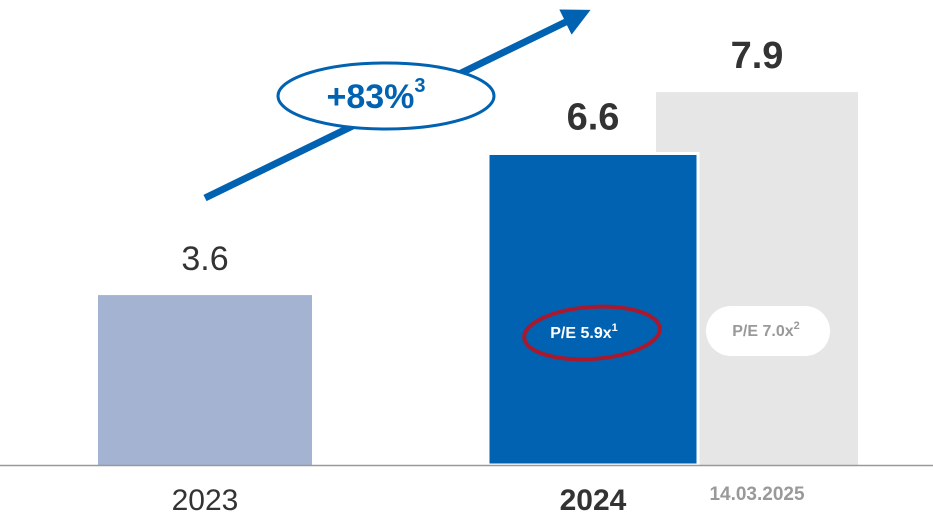  Describe the element at coordinates (584, 332) in the screenshot. I see `pe-2024-annotation: P/E 5.9x1` at that location.